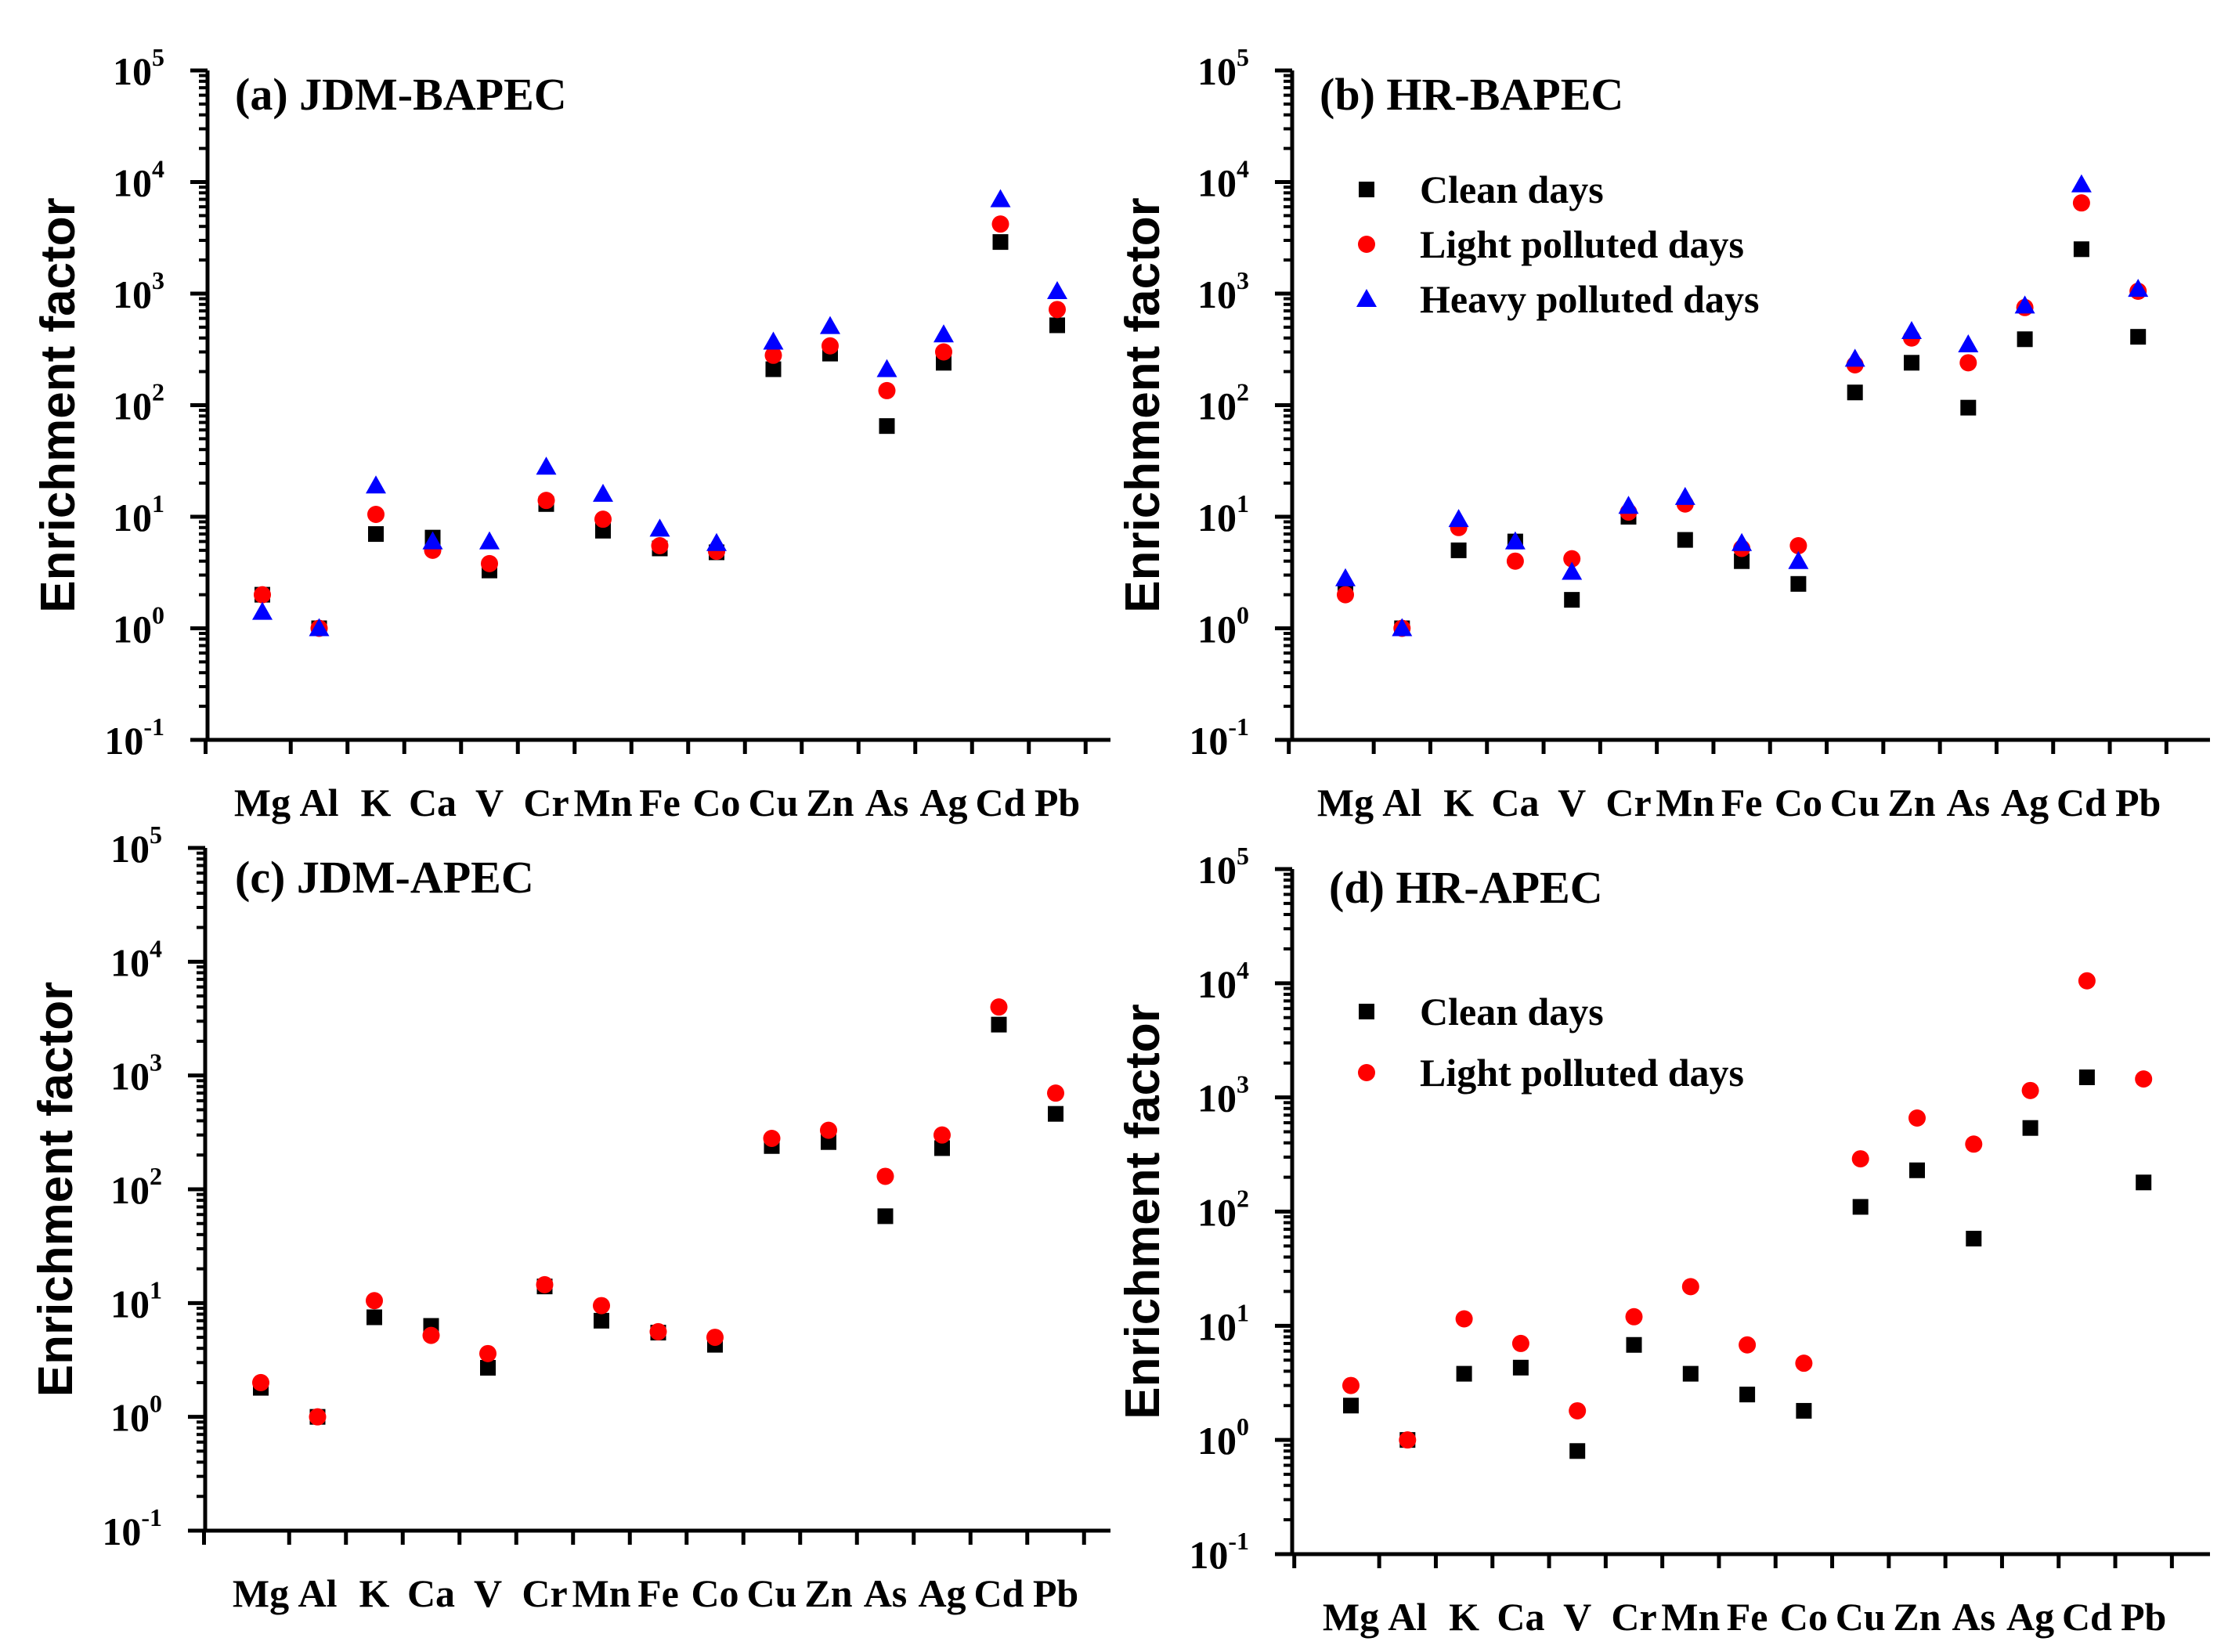  Describe the element at coordinates (1515, 802) in the screenshot. I see `x-tick-label-ca: Ca` at that location.